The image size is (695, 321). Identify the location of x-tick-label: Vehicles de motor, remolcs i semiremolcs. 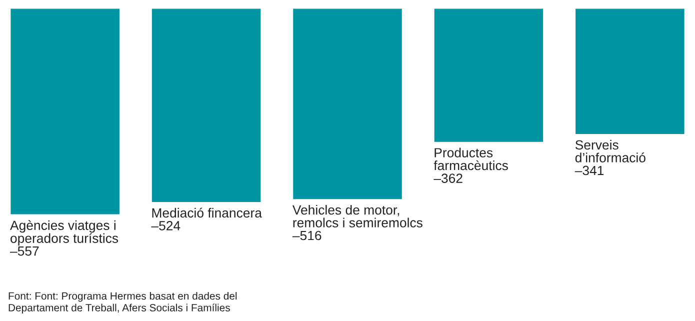
(357, 216).